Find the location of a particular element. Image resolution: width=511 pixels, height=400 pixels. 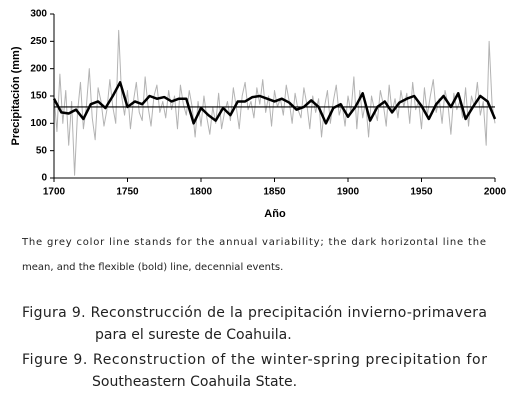

y-tick-label: 100 is located at coordinates (38, 123).